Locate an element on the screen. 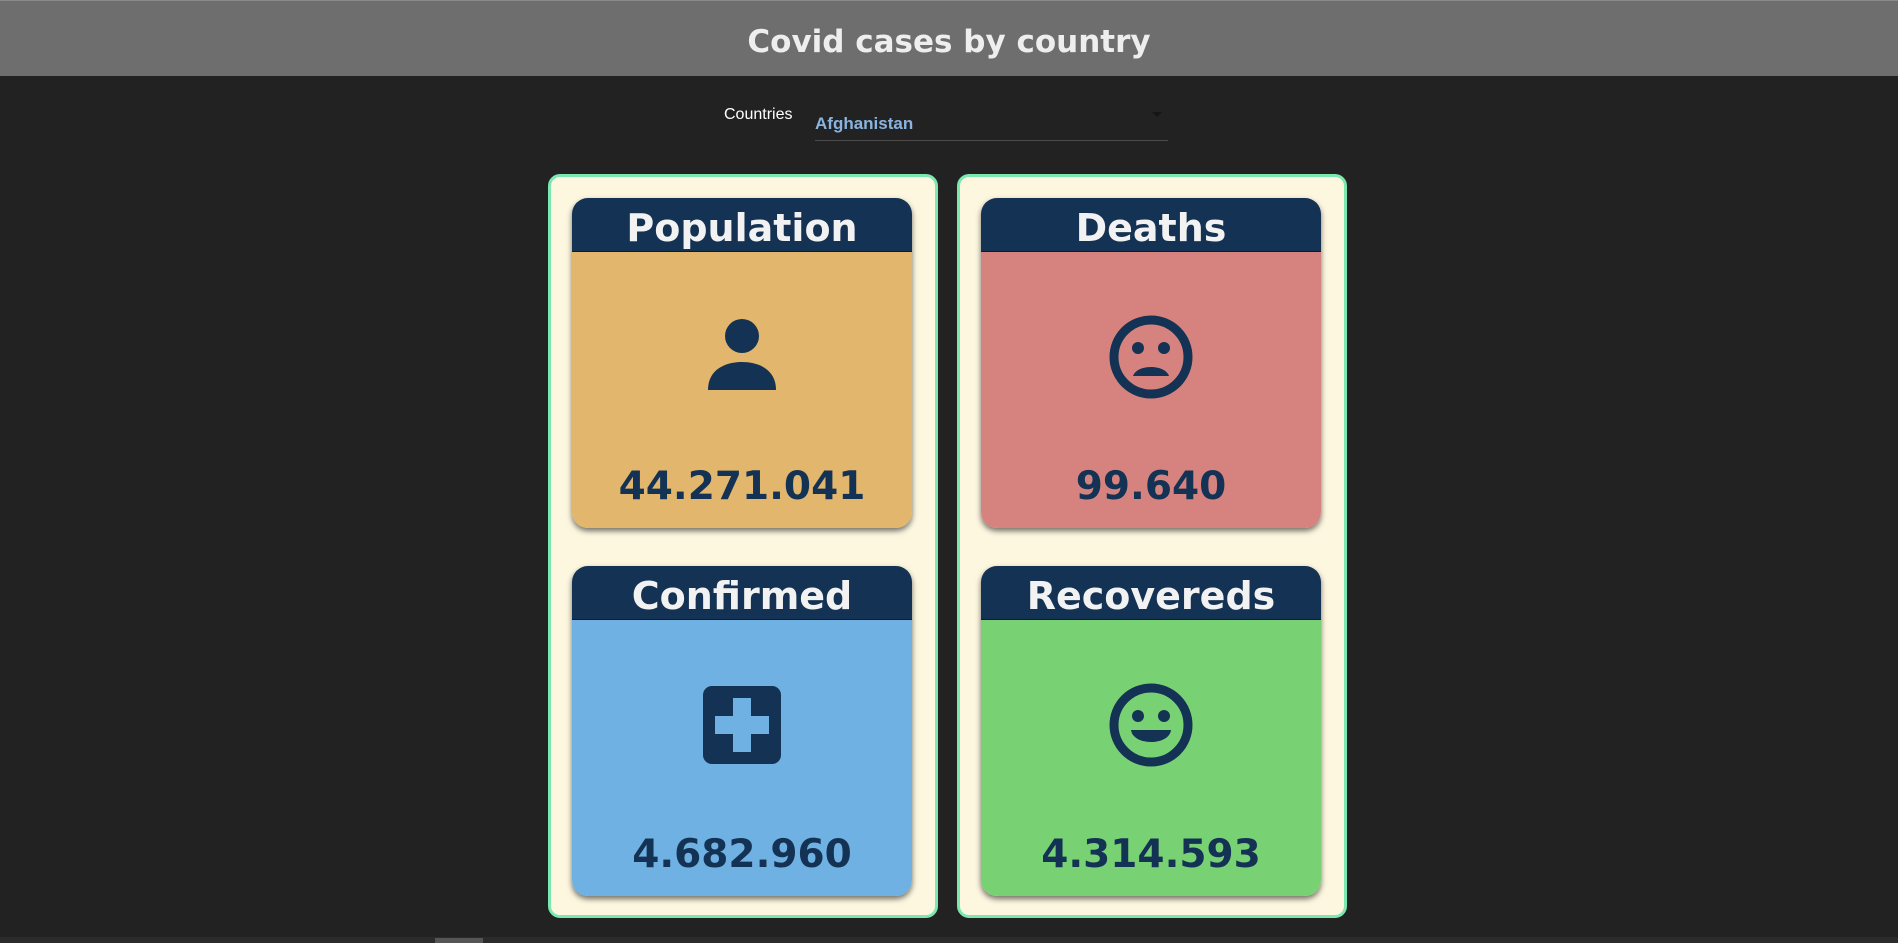 This screenshot has width=1898, height=943. recovereds-body: 4.314.593 is located at coordinates (1151, 758).